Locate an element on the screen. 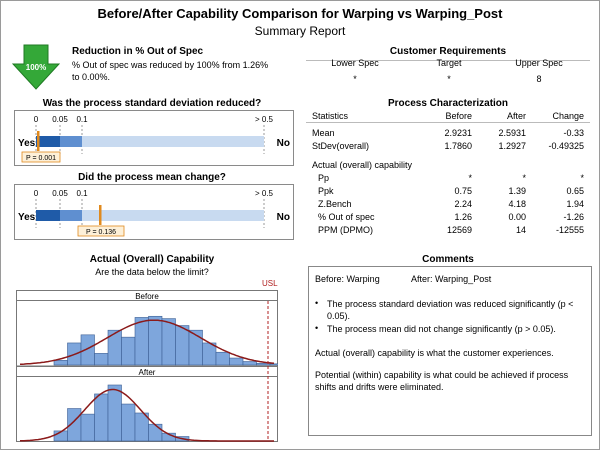 This screenshot has height=450, width=600. process-table-rule is located at coordinates (448, 122).